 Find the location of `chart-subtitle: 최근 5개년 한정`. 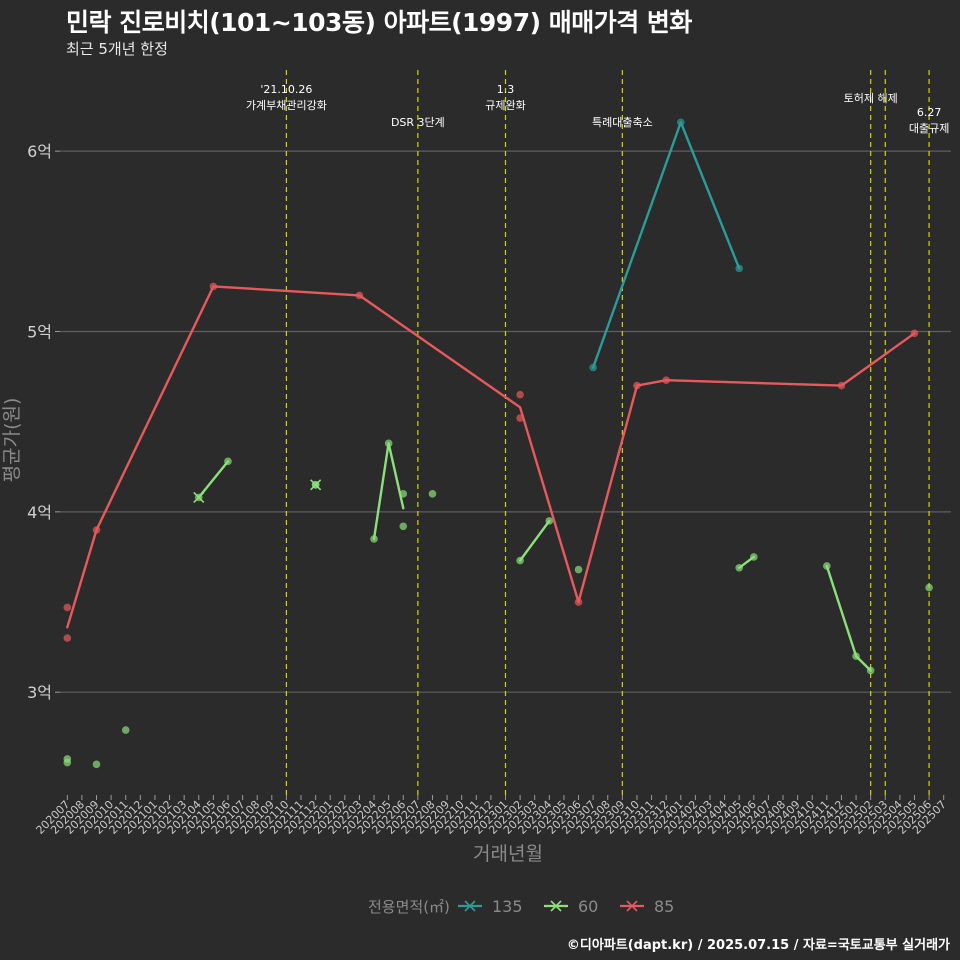

chart-subtitle: 최근 5개년 한정 is located at coordinates (117, 49).